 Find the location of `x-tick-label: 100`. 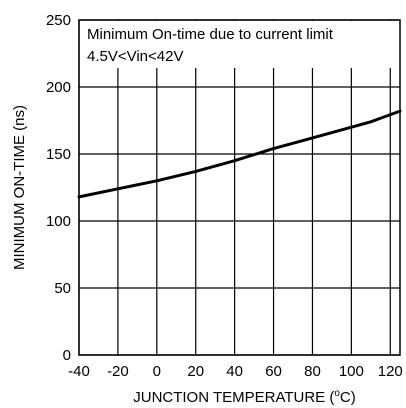

x-tick-label: 100 is located at coordinates (351, 371).